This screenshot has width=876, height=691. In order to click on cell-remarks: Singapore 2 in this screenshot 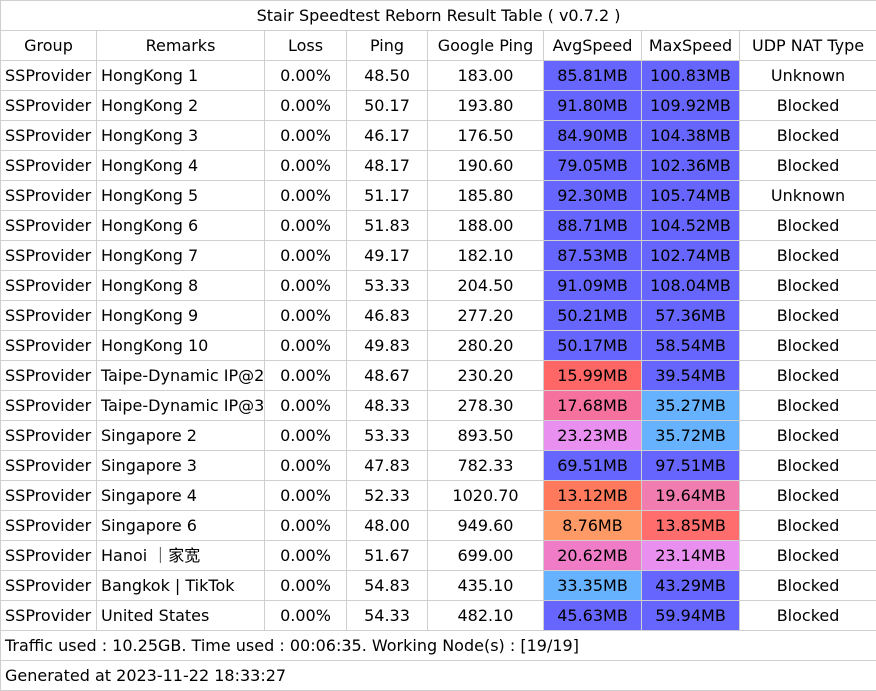, I will do `click(181, 436)`.